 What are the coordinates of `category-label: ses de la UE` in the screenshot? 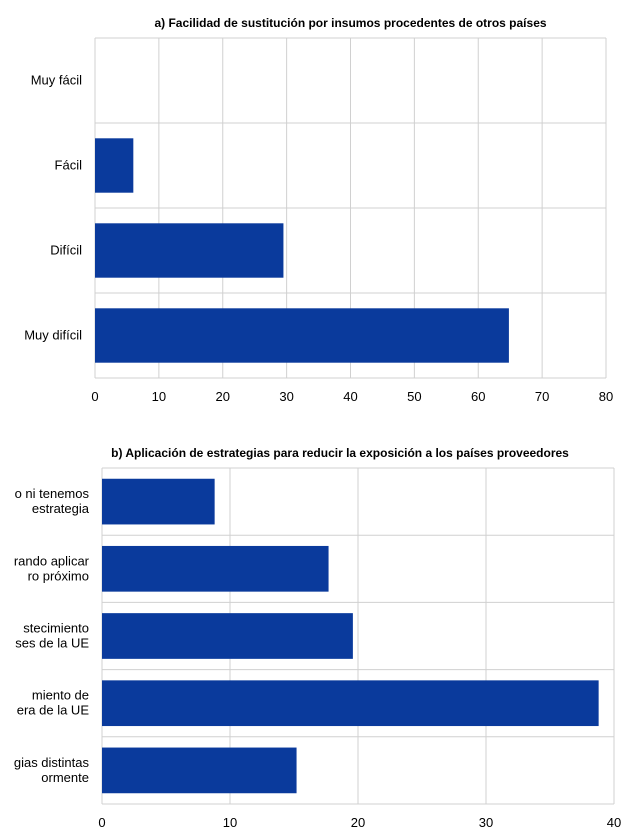 It's located at (52, 643).